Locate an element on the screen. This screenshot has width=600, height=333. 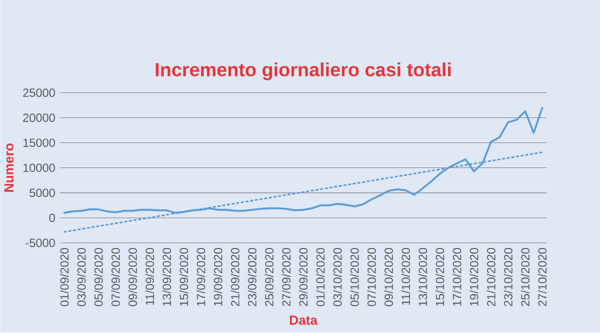
x-tick-label: 15/10/2020 is located at coordinates (439, 277).